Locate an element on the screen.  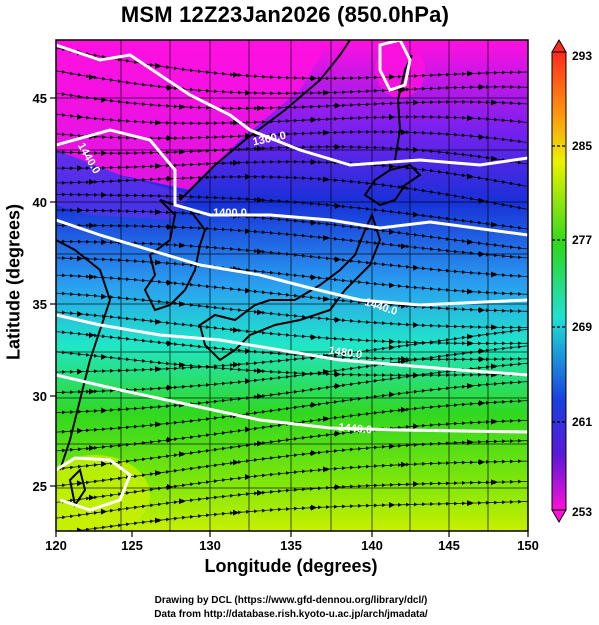
colorbar-scale is located at coordinates (559, 281).